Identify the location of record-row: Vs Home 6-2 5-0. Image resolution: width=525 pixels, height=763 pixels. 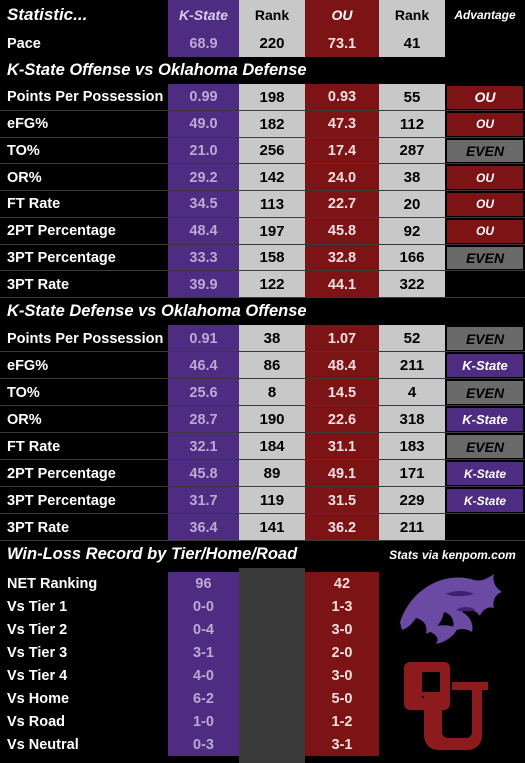
(262, 698).